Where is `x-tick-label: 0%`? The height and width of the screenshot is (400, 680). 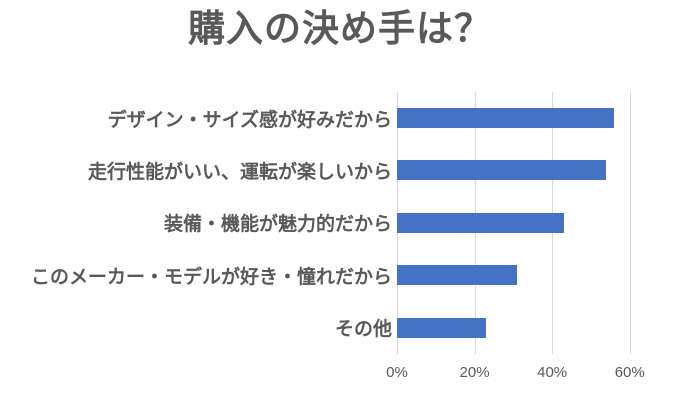
x-tick-label: 0% is located at coordinates (397, 372).